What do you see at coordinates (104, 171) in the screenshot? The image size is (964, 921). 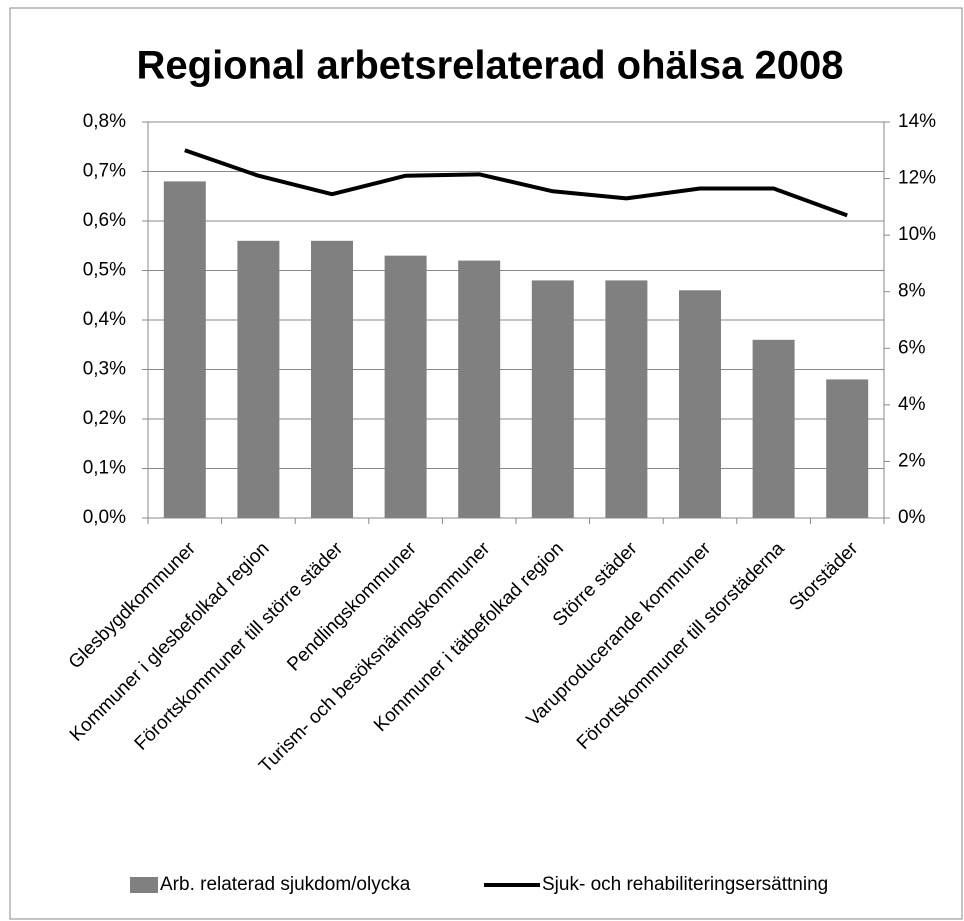 I see `y-tick-label: 0,7%` at bounding box center [104, 171].